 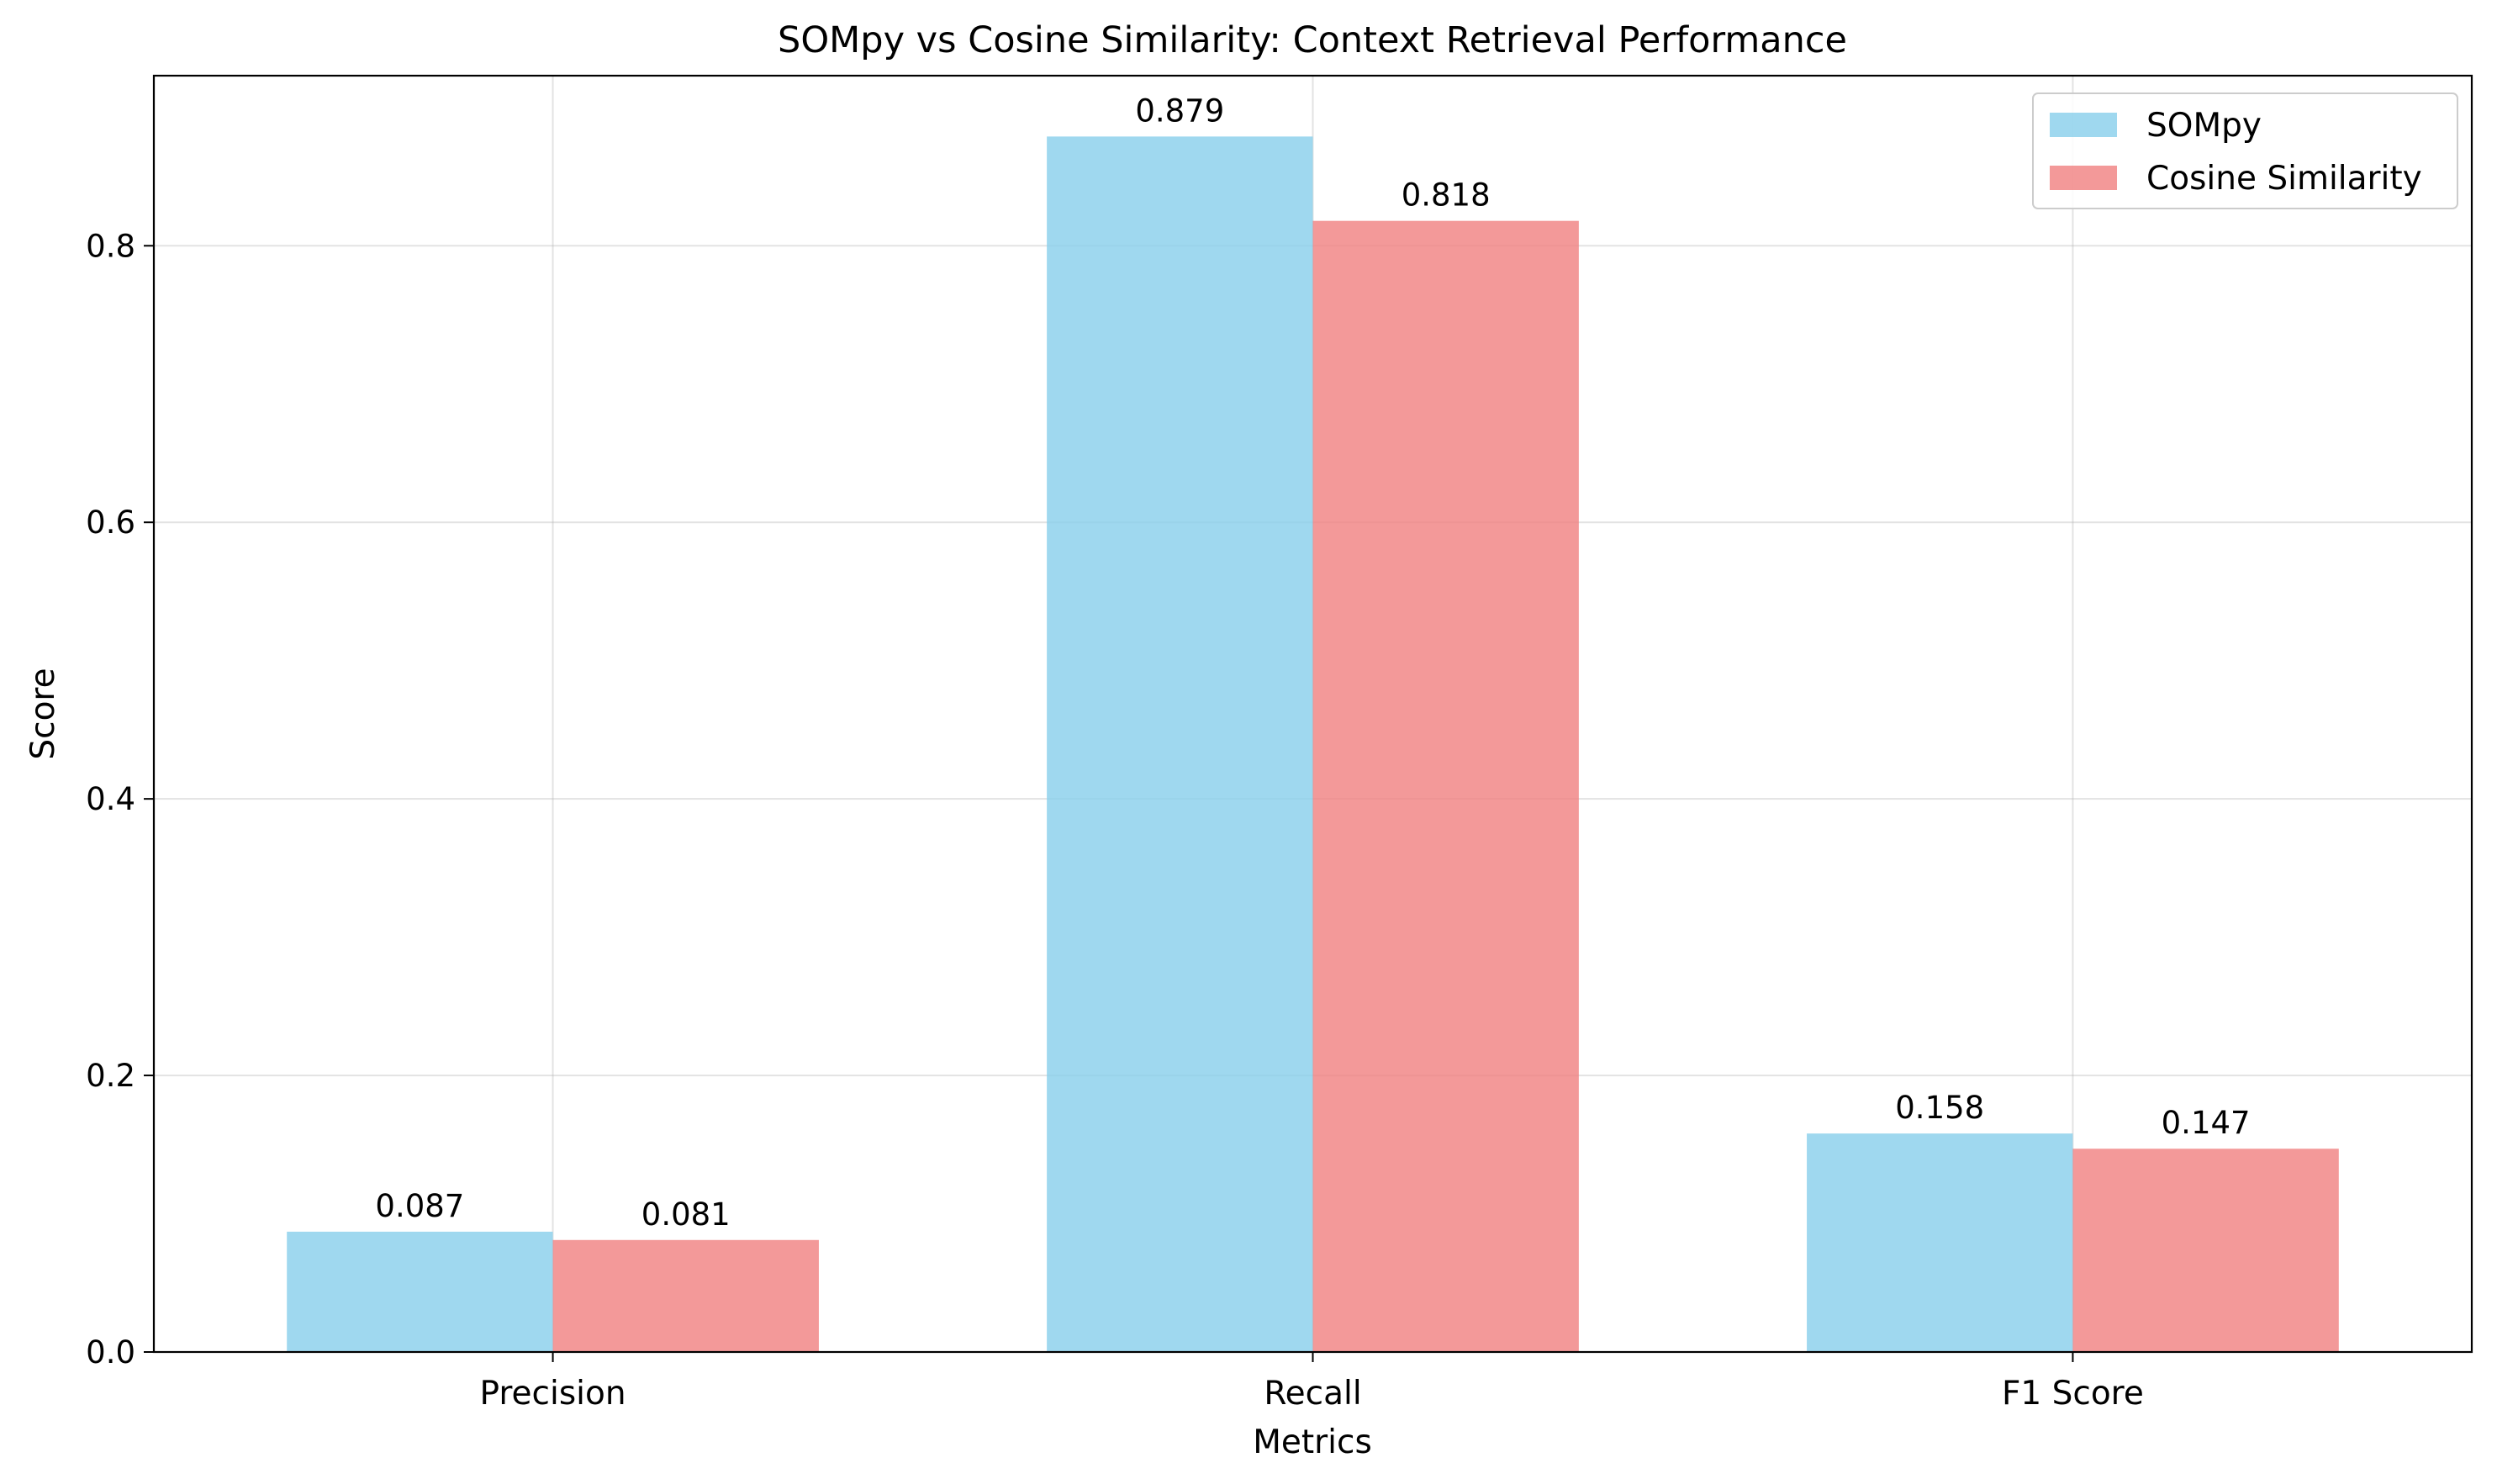 I want to click on bar-value-label: 0.087, so click(x=419, y=1206).